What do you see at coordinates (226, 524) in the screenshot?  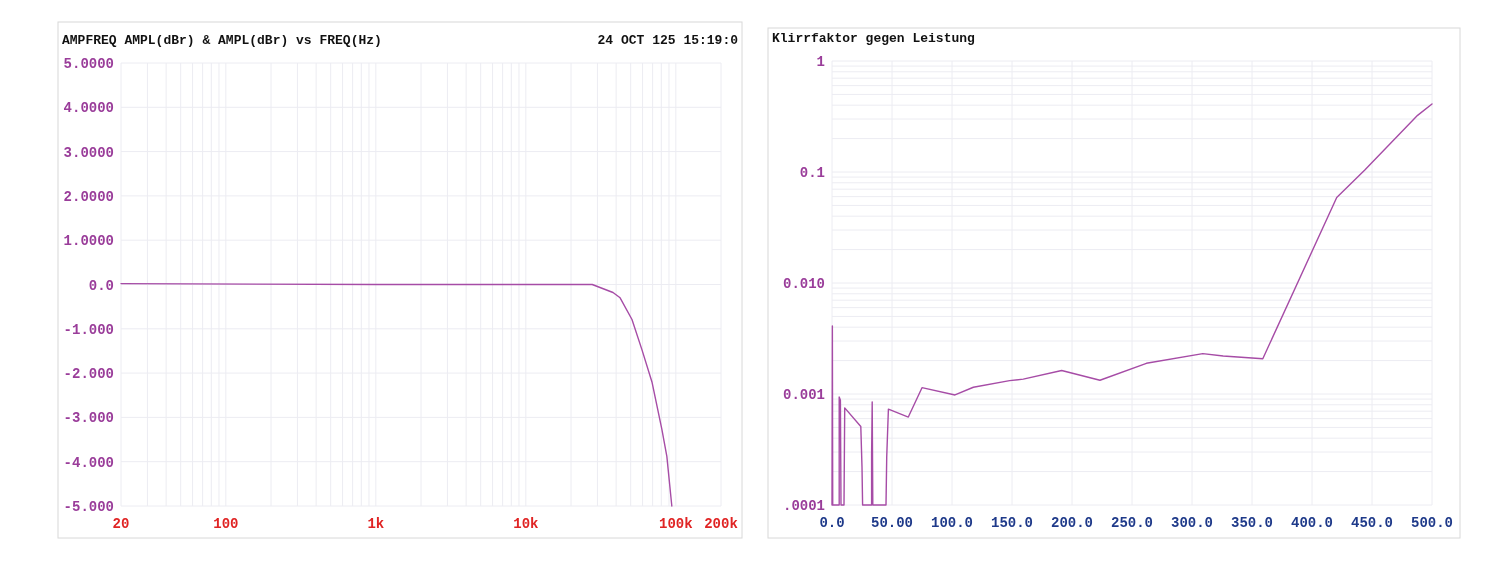 I see `x-tick-label: 100` at bounding box center [226, 524].